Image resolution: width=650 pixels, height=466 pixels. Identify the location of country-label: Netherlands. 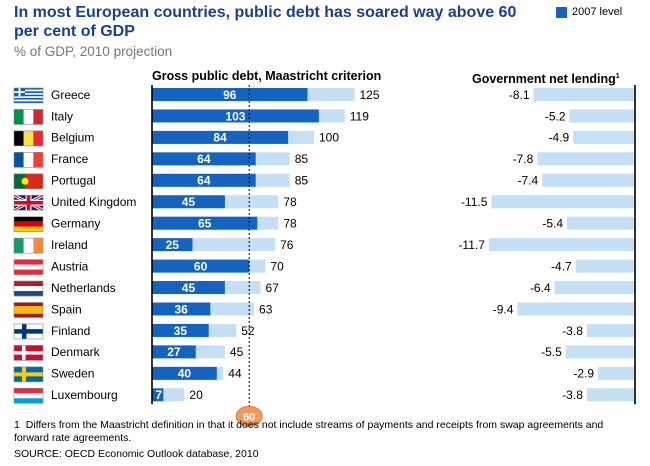
(83, 288).